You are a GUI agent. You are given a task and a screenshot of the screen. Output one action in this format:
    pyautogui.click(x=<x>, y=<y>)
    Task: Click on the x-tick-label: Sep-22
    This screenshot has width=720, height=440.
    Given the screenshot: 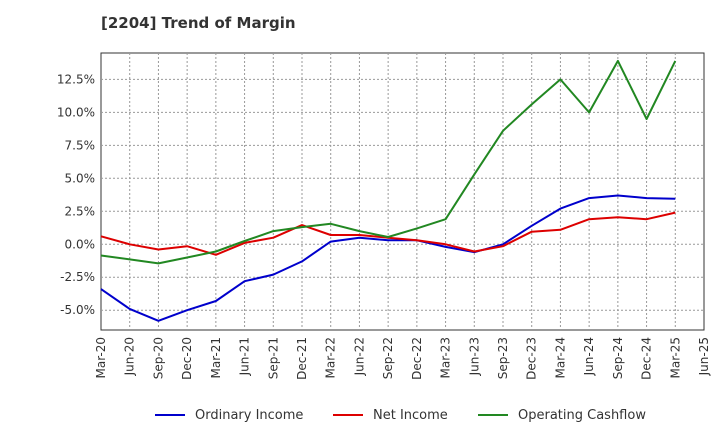 What is the action you would take?
    pyautogui.click(x=388, y=358)
    